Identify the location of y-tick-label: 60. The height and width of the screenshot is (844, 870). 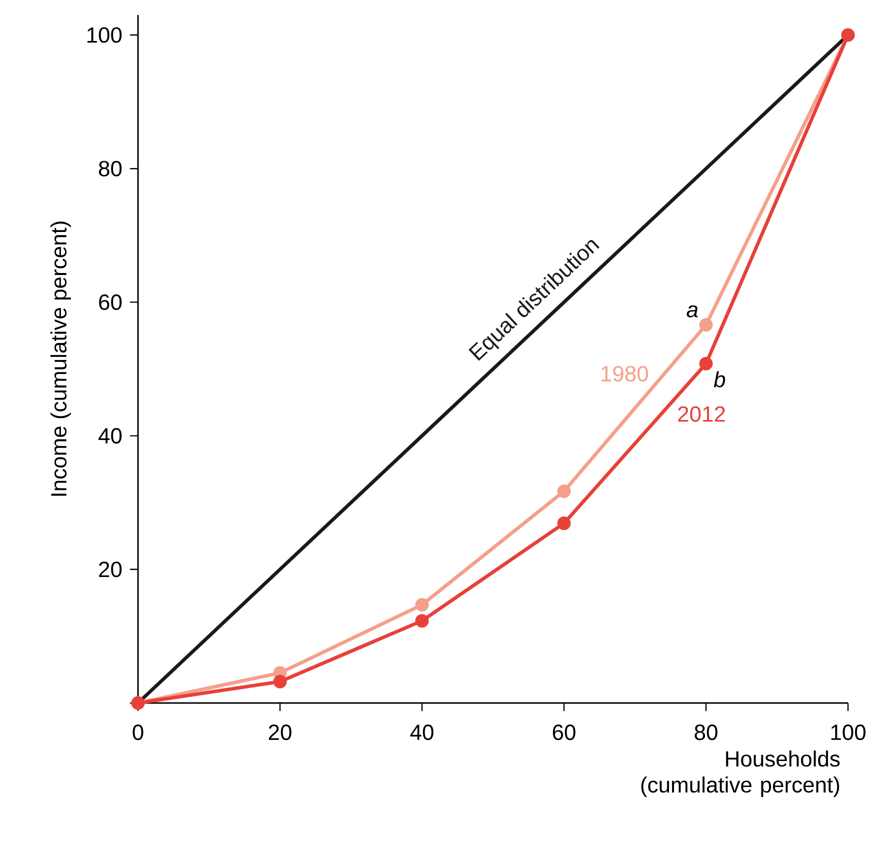
(110, 302).